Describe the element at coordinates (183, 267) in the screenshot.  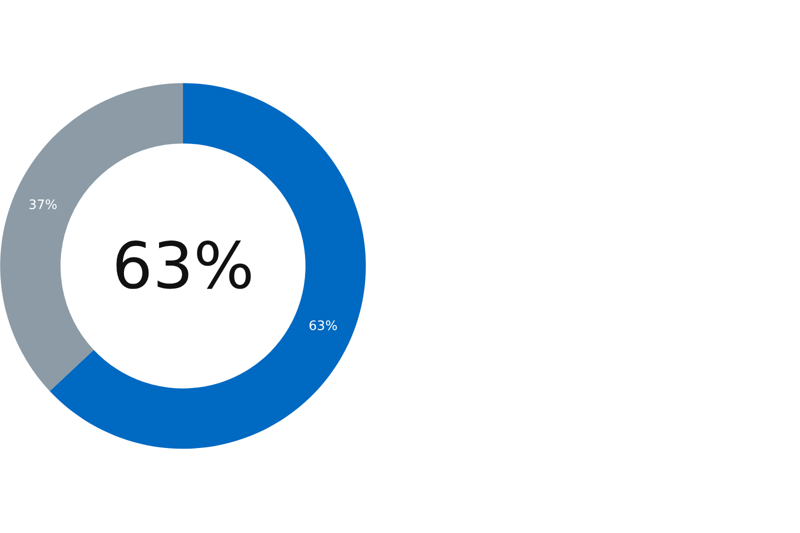
I see `text: 63%` at that location.